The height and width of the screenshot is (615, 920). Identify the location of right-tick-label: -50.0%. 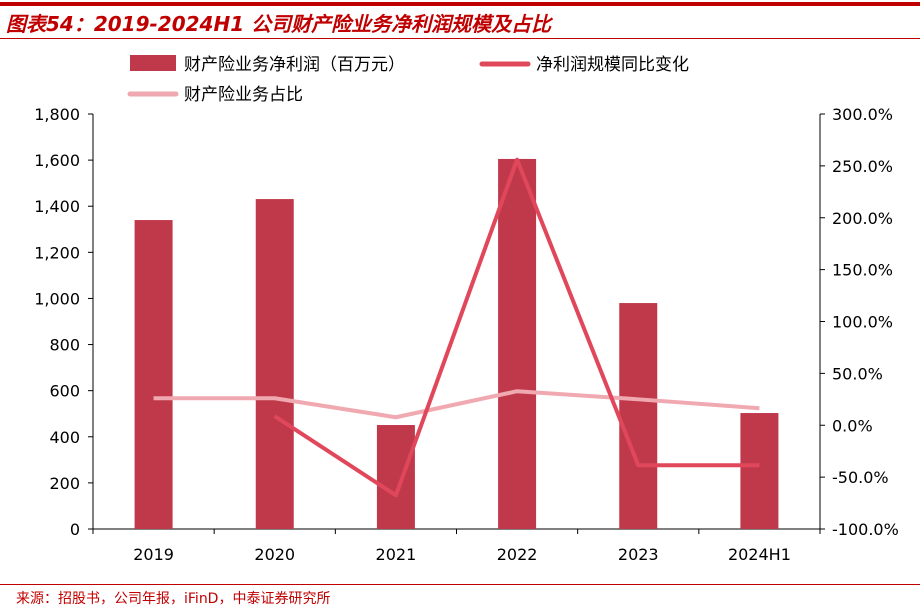
(860, 477).